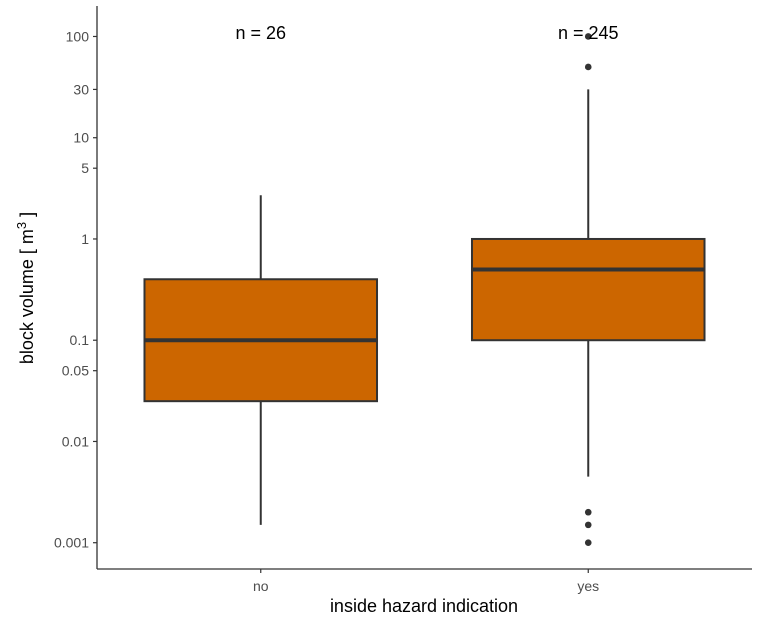 Image resolution: width=768 pixels, height=619 pixels. I want to click on y-axis-title: block volume [ m3 ], so click(25, 288).